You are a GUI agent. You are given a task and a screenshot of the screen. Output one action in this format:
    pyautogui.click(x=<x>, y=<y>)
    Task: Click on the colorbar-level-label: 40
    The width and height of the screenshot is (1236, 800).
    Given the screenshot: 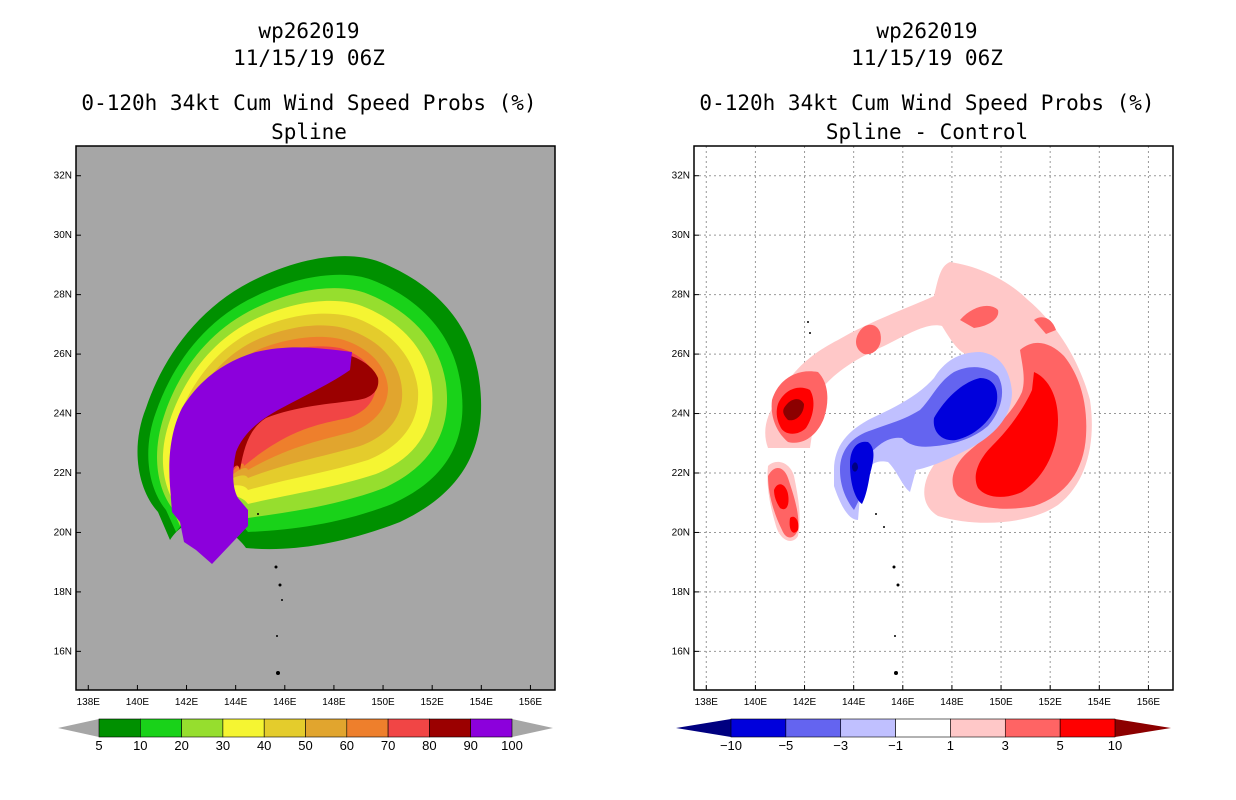 What is the action you would take?
    pyautogui.click(x=264, y=745)
    